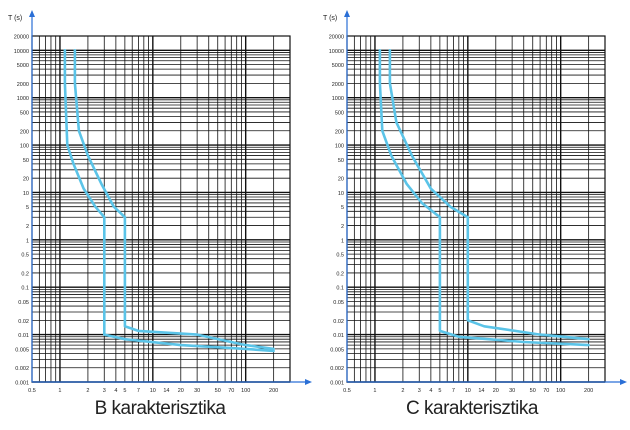 The width and height of the screenshot is (630, 430). I want to click on chart-b-y-tick-label: 0.5, so click(25, 256).